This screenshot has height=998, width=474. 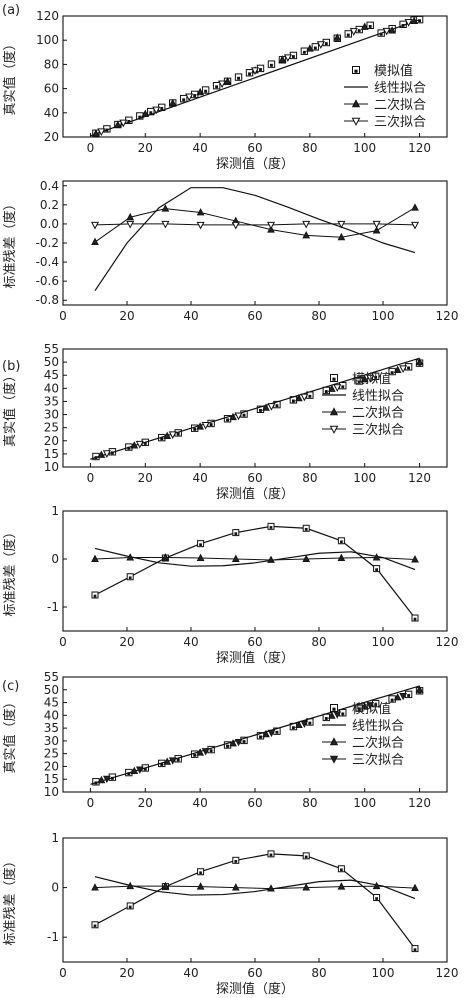 I want to click on chart-3-series-0-line, so click(x=255, y=572).